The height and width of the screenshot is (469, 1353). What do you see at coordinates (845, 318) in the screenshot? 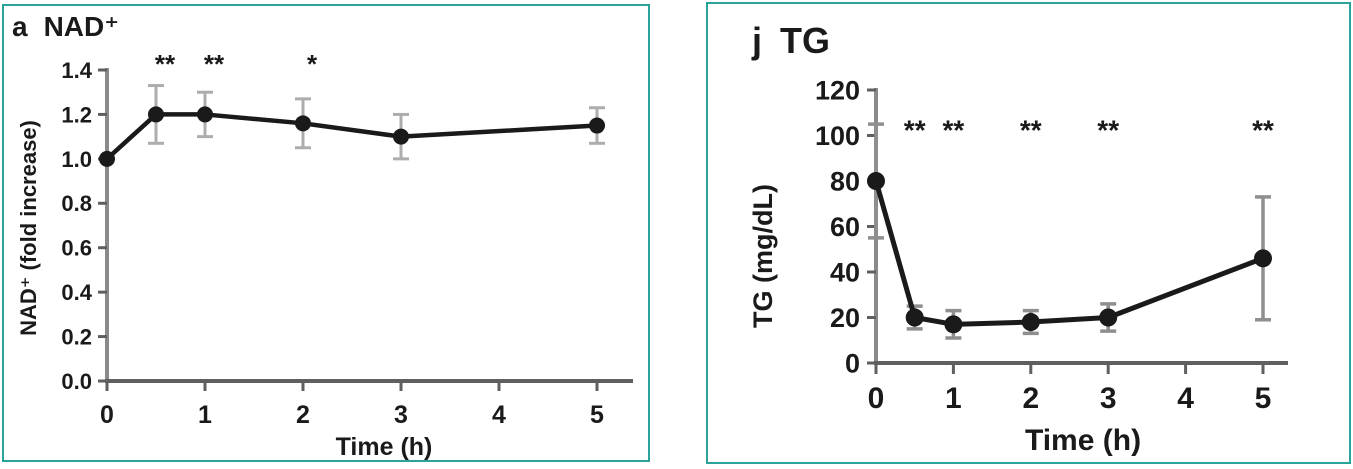
I see `y-tick-label: 20` at bounding box center [845, 318].